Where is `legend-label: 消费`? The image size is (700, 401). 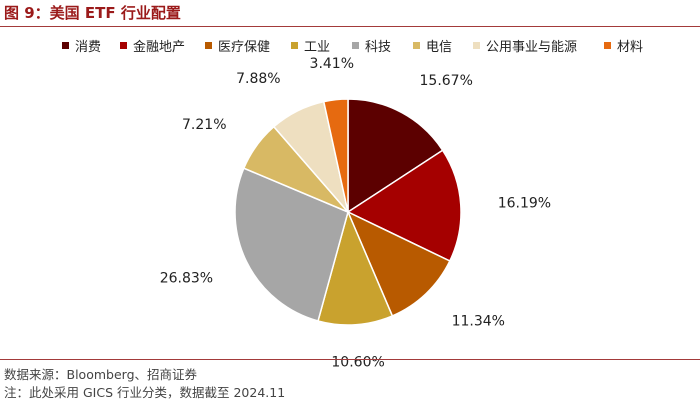 legend-label: 消费 is located at coordinates (88, 47).